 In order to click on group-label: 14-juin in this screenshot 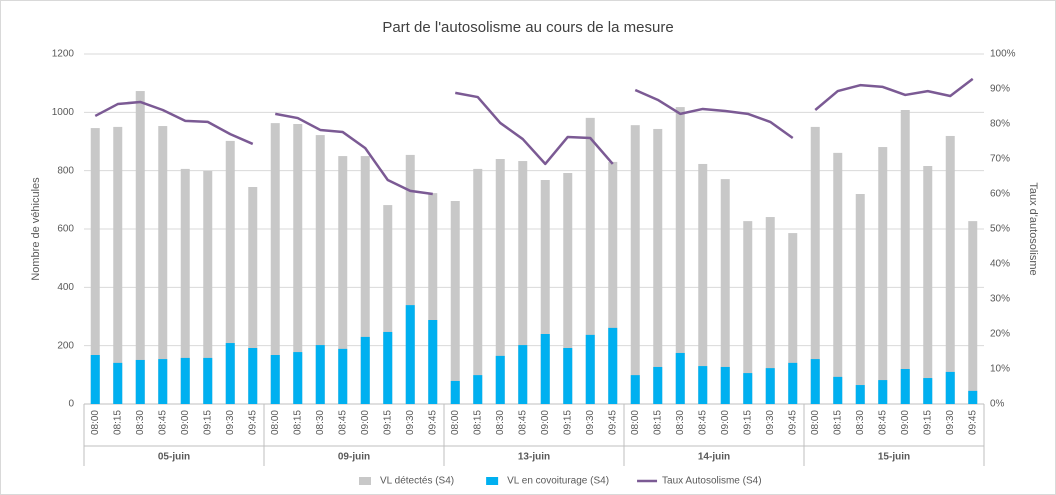, I will do `click(714, 457)`.